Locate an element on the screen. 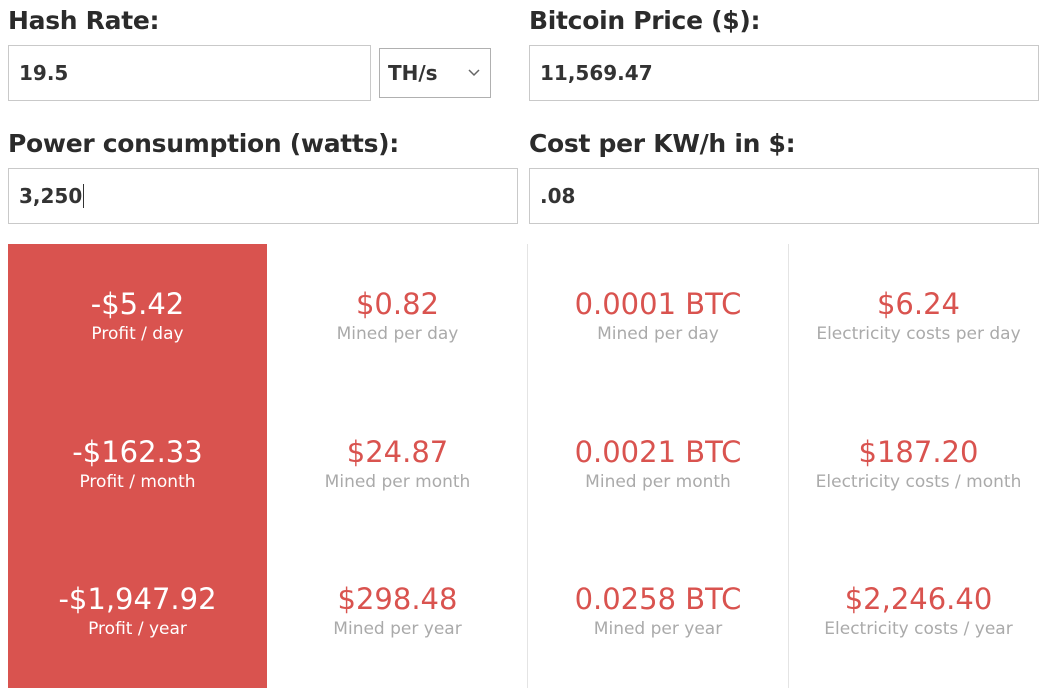  mined-usd-month-cell: $24.87 Mined per month is located at coordinates (397, 464).